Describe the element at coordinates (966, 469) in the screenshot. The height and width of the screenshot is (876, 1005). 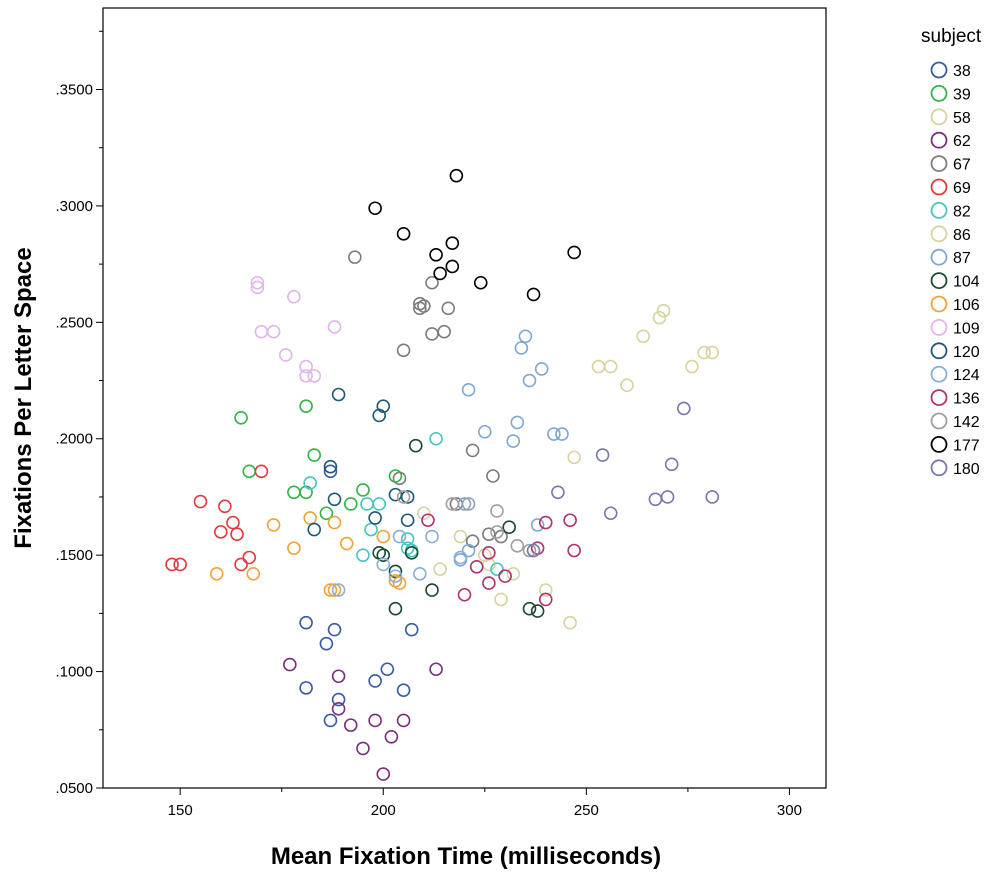
I see `legend-label: 180` at that location.